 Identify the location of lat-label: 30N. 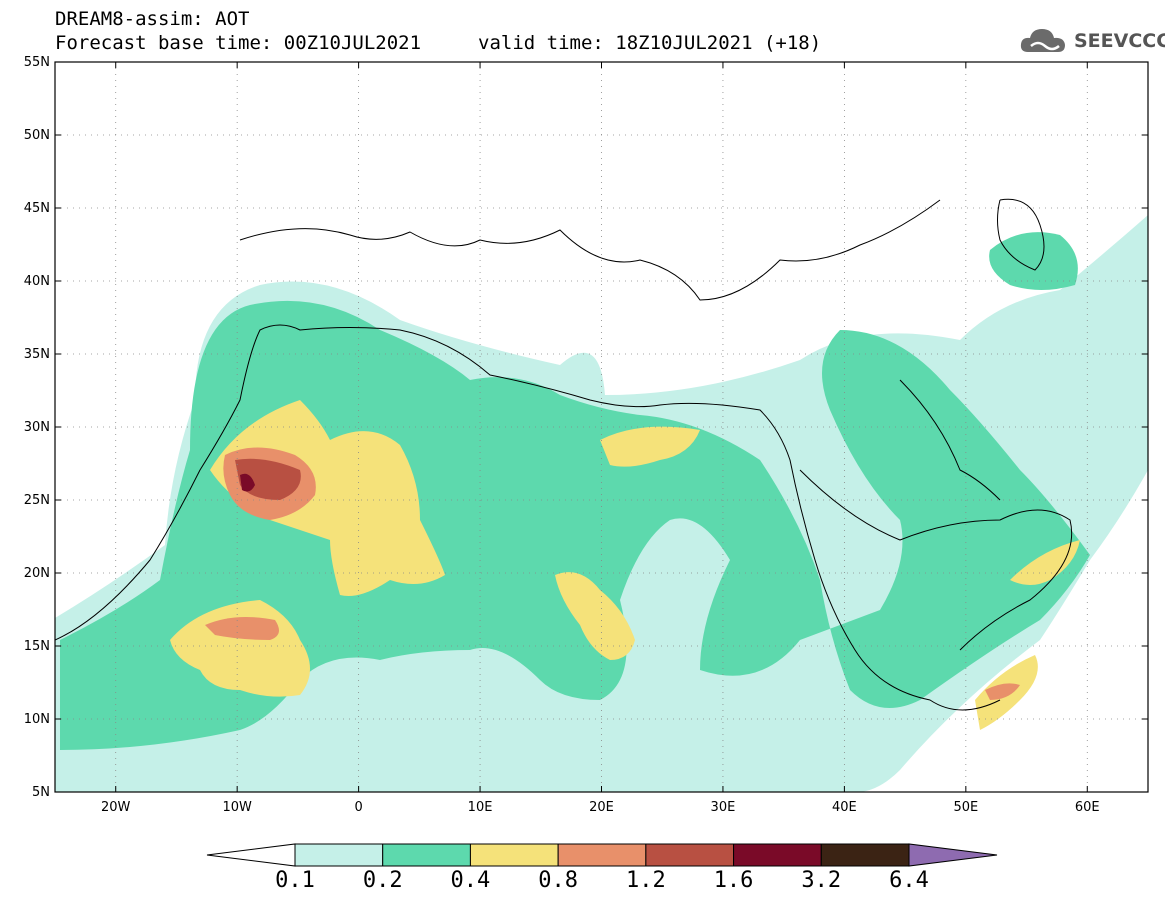
(37, 427).